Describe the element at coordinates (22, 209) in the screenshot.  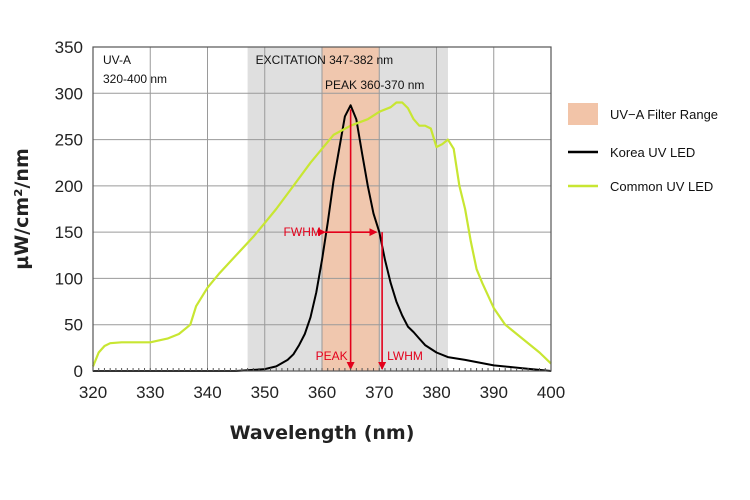
I see `y-axis-title: µW/cm²/nm` at that location.